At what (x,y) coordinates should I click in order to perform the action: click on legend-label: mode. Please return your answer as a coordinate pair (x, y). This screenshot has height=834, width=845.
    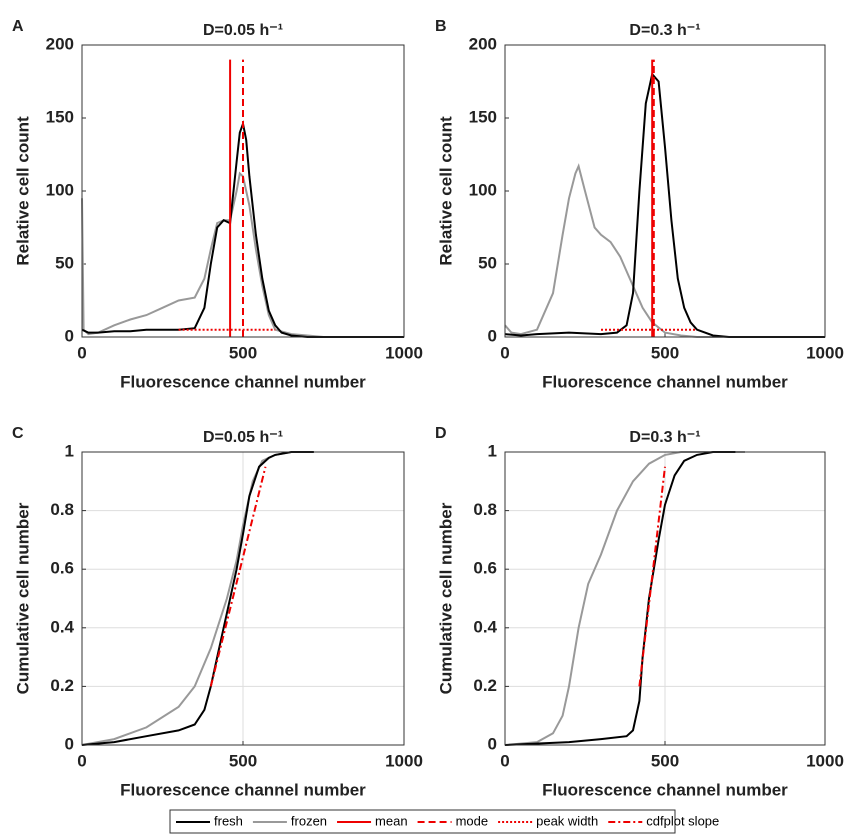
    Looking at the image, I should click on (472, 820).